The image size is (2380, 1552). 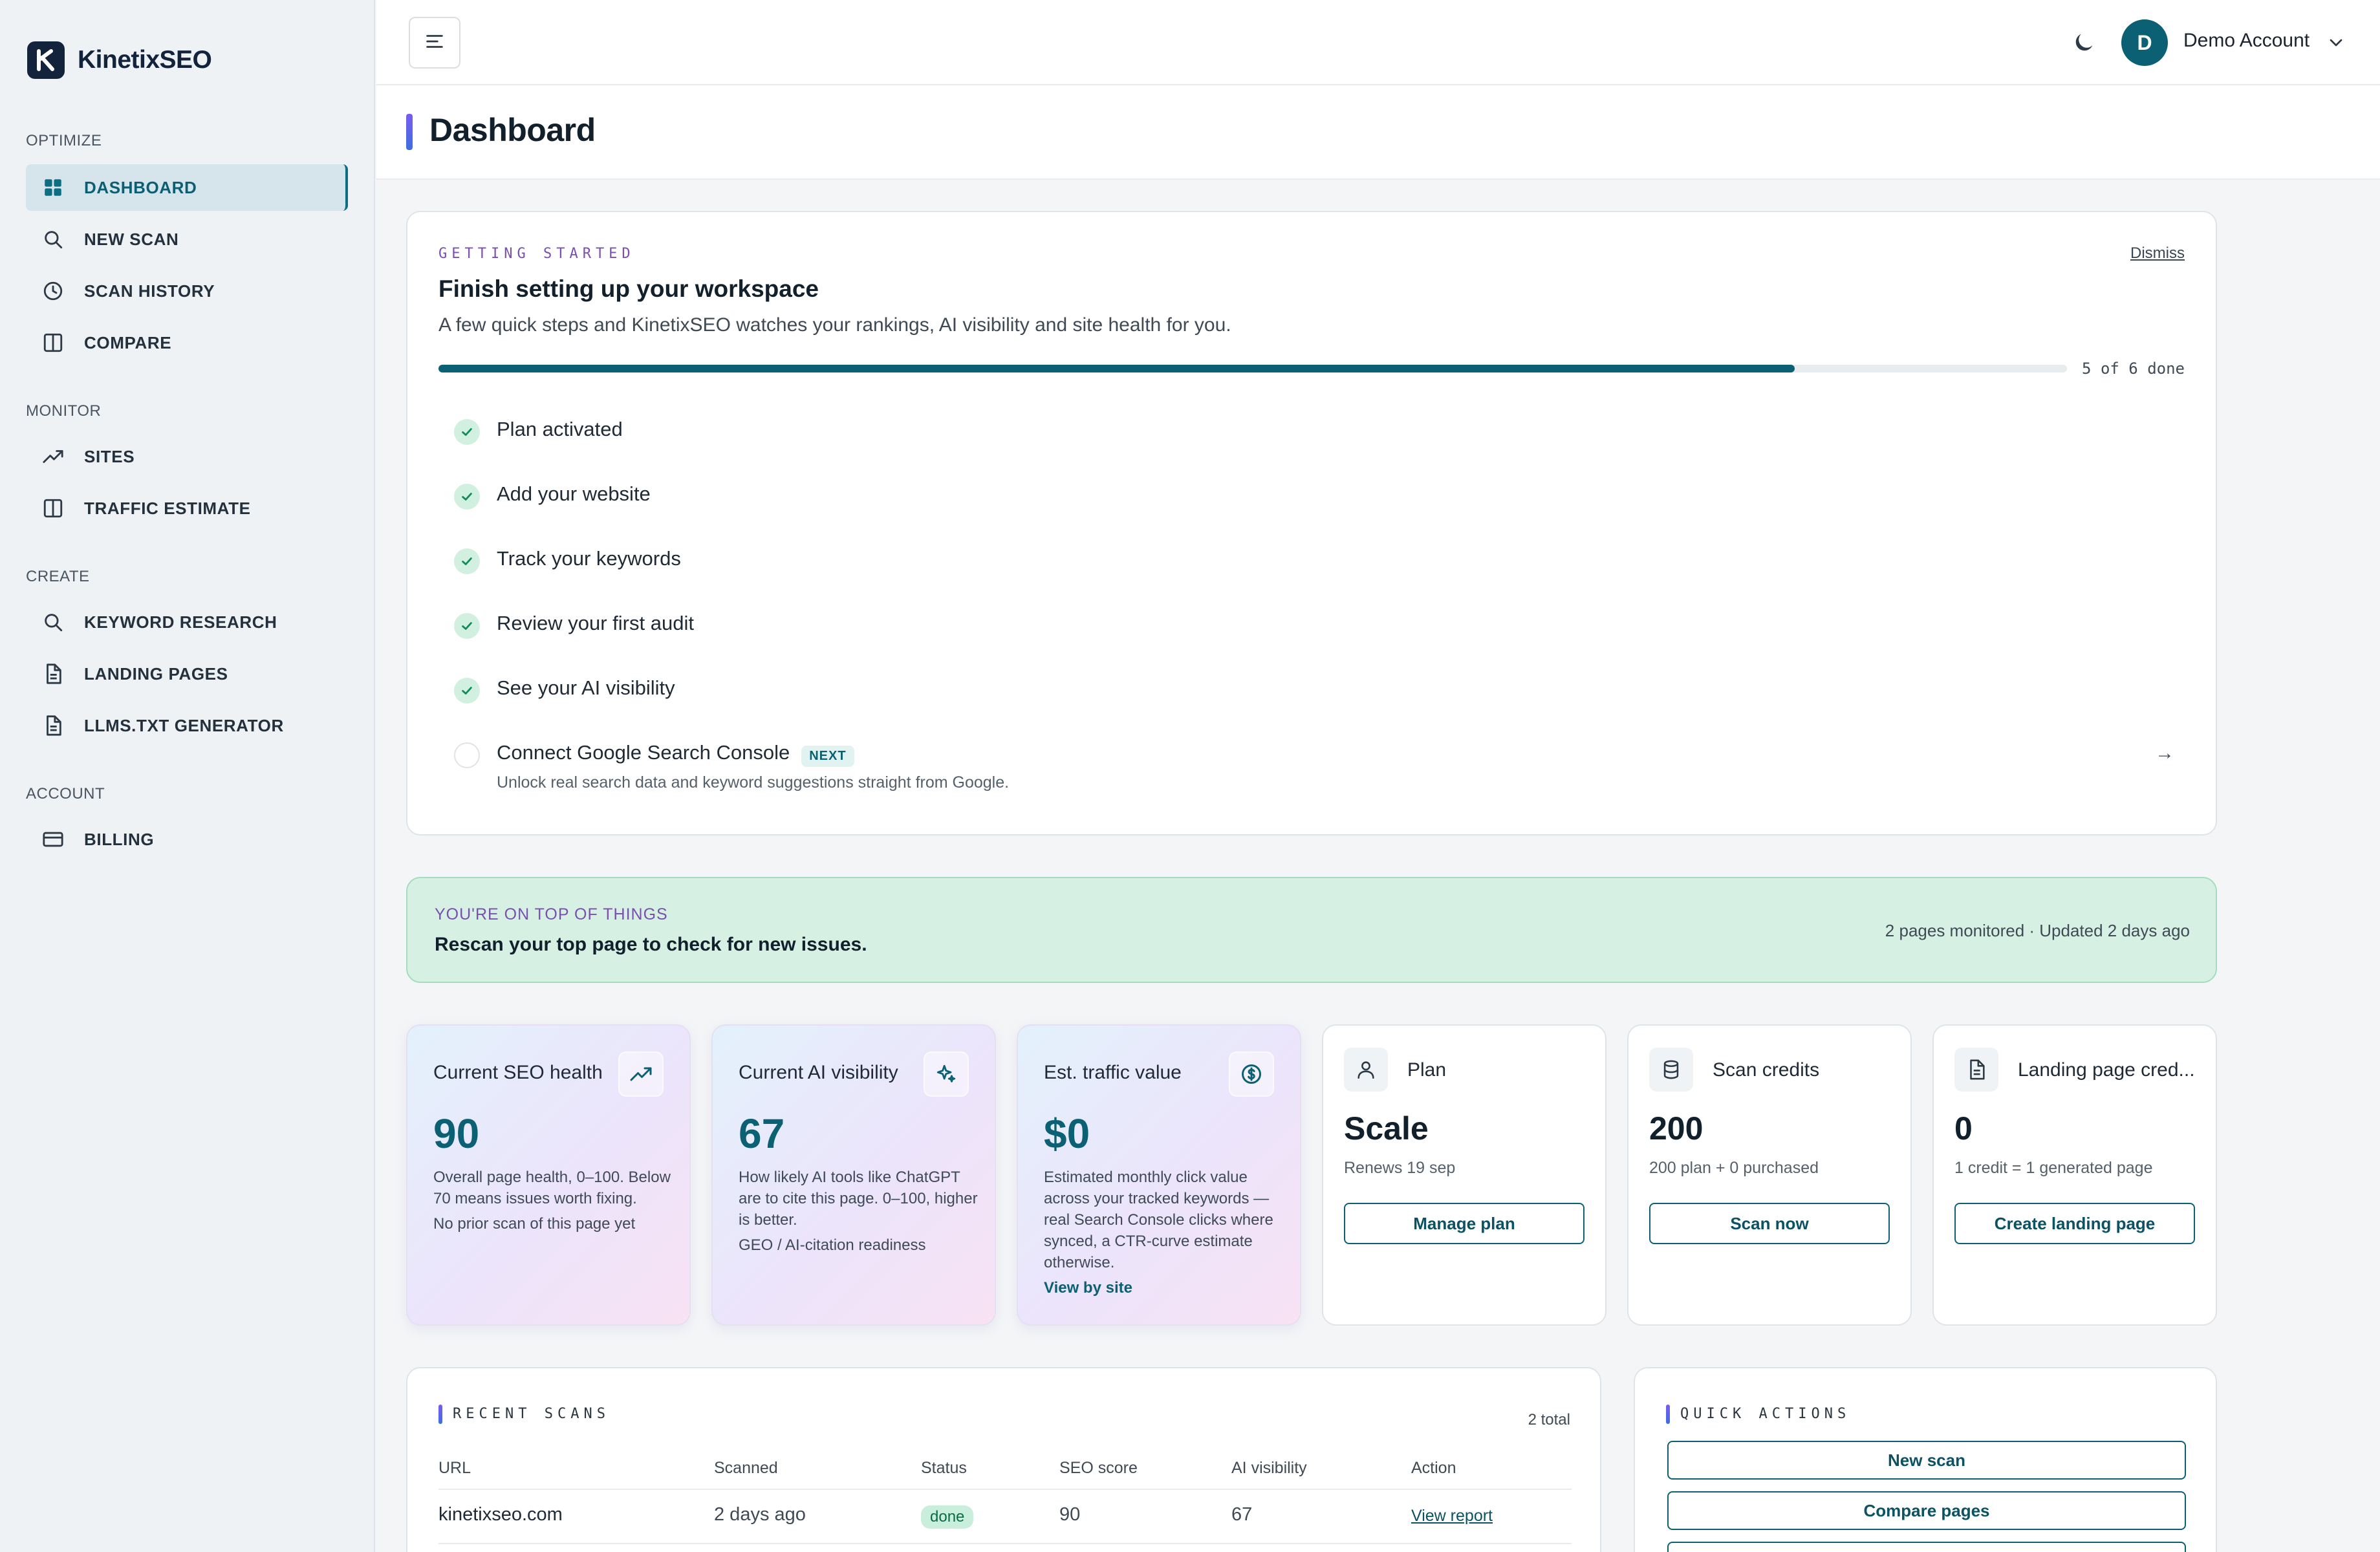 I want to click on next-badge: NEXT, so click(x=827, y=757).